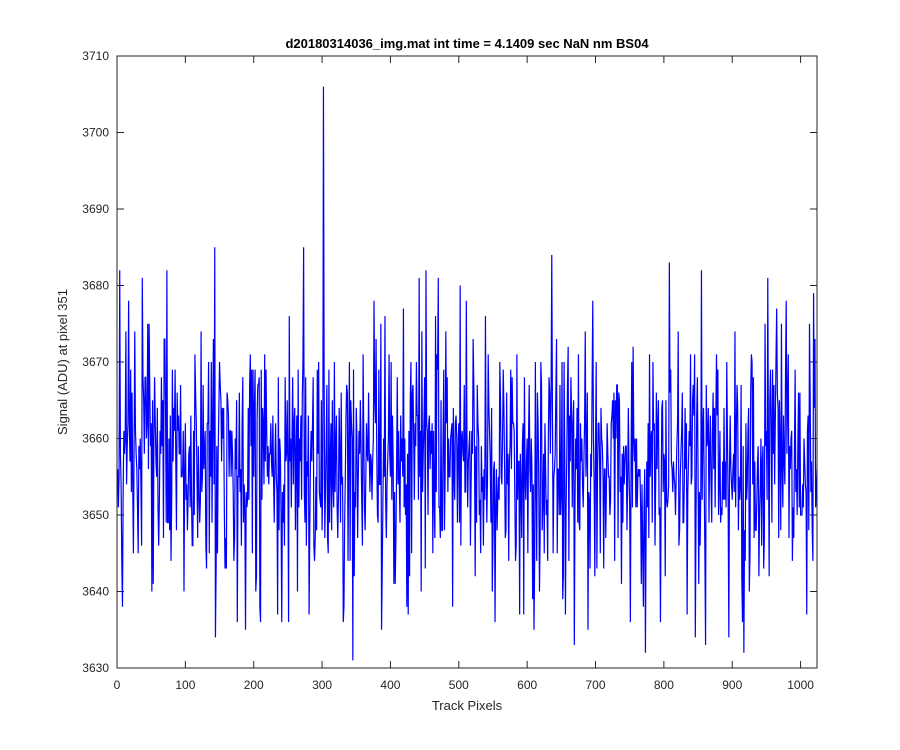 The image size is (900, 750). Describe the element at coordinates (117, 685) in the screenshot. I see `x-tick-label: 0` at that location.